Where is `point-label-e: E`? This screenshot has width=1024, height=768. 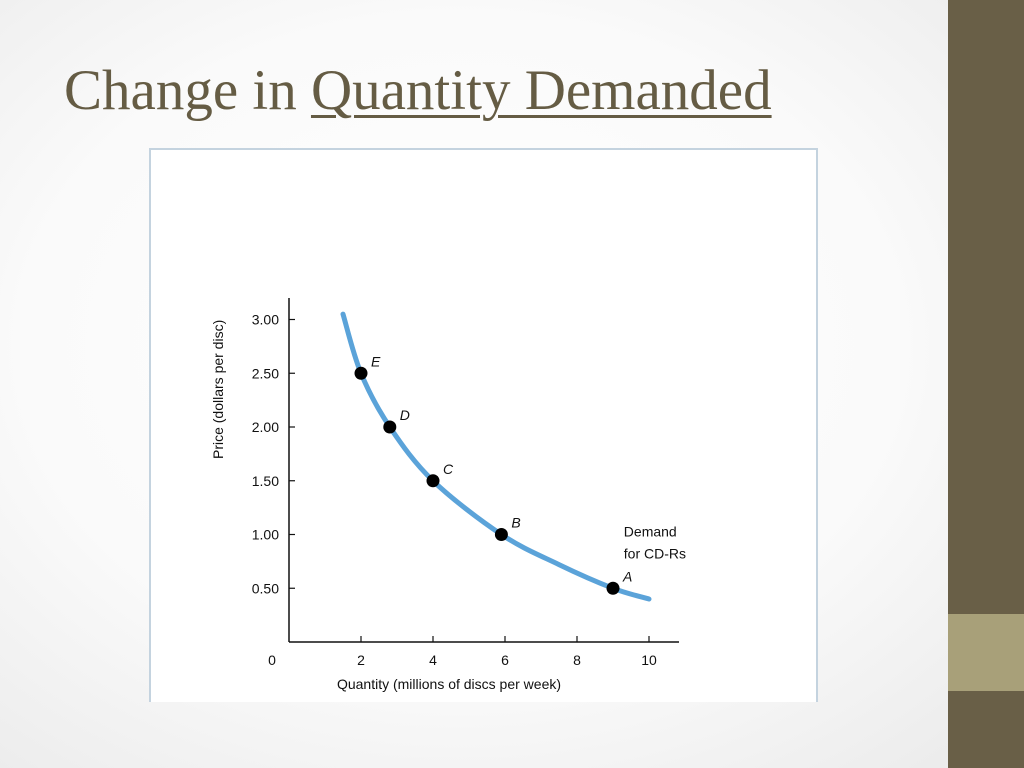
point-label-e: E is located at coordinates (376, 361).